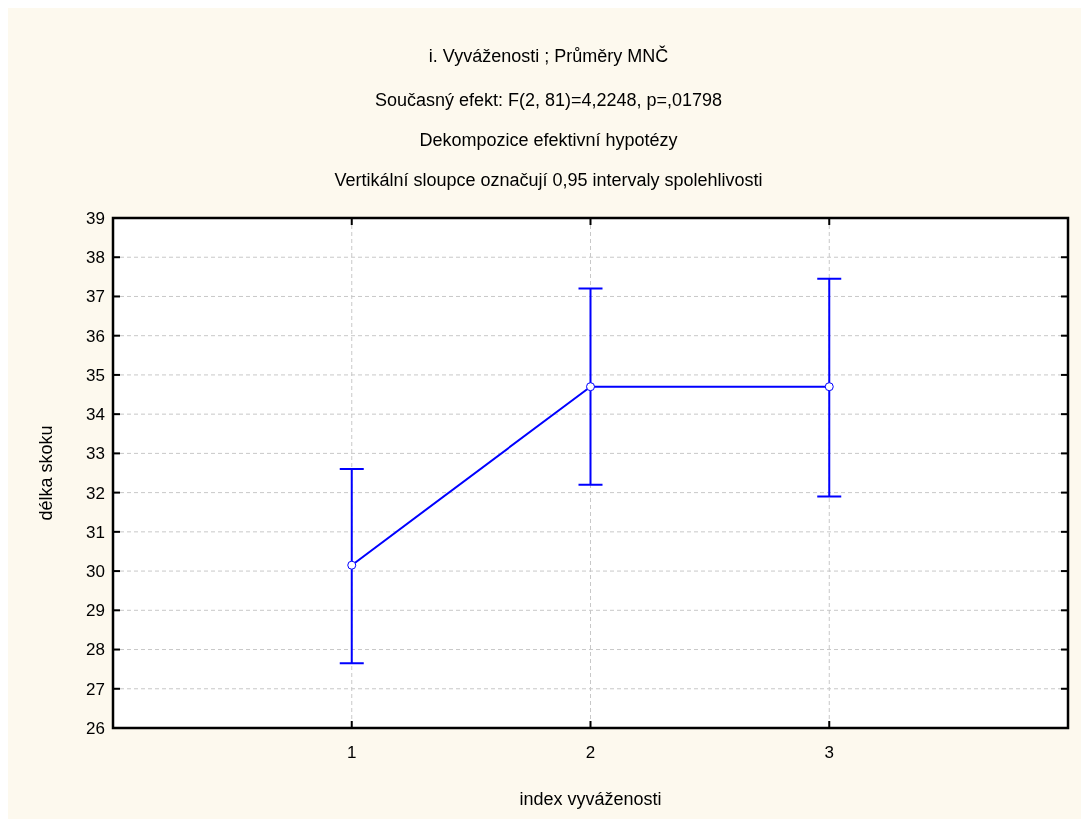 The image size is (1081, 819). What do you see at coordinates (352, 752) in the screenshot?
I see `x-tick-label: 1` at bounding box center [352, 752].